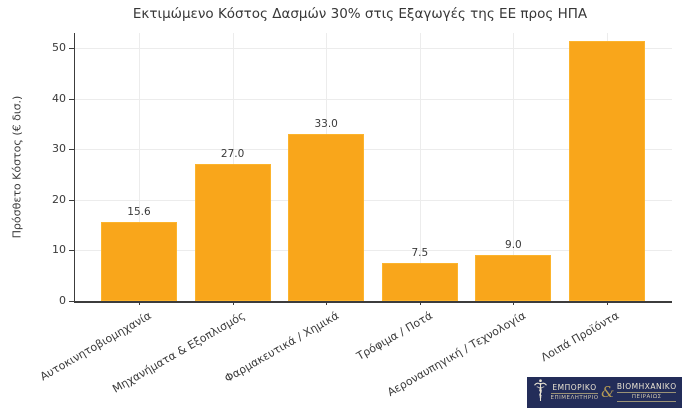 The height and width of the screenshot is (412, 687). Describe the element at coordinates (646, 386) in the screenshot. I see `logo-text-viomichaniko: ΒΙΟΜΗΧΑΝΙΚΟ` at that location.